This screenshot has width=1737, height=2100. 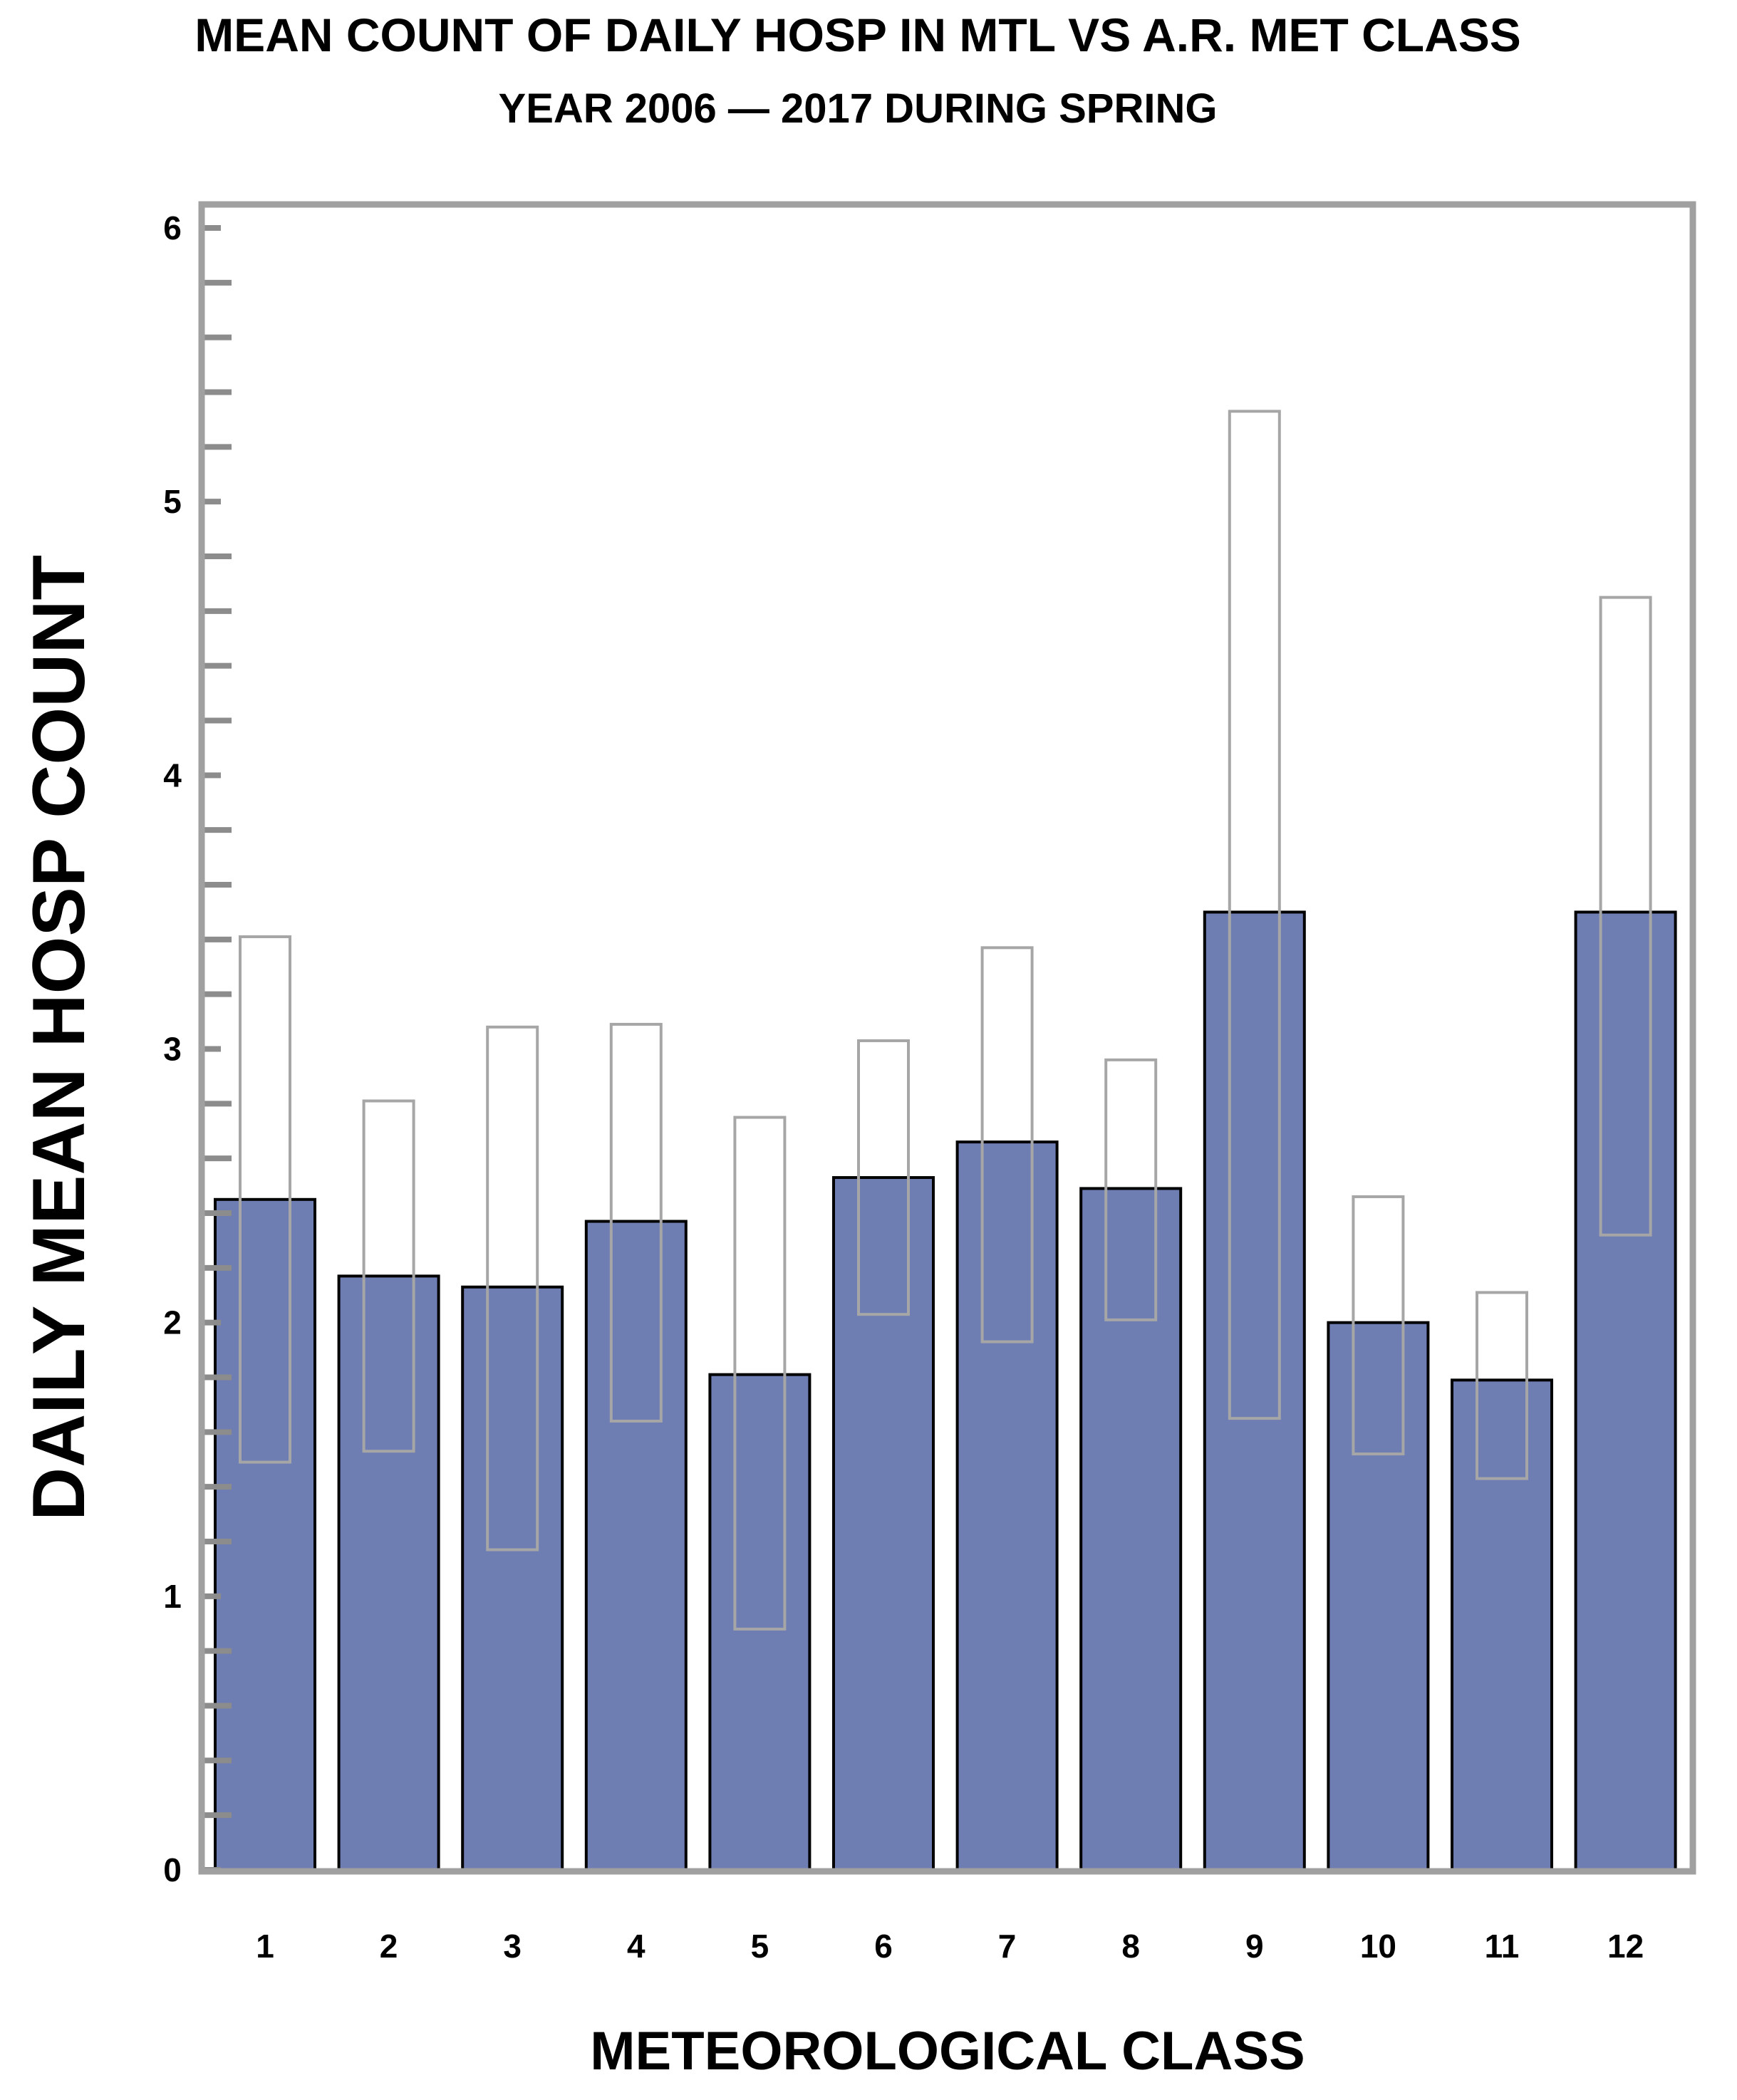 I want to click on y-tick-label: 1, so click(x=173, y=1596).